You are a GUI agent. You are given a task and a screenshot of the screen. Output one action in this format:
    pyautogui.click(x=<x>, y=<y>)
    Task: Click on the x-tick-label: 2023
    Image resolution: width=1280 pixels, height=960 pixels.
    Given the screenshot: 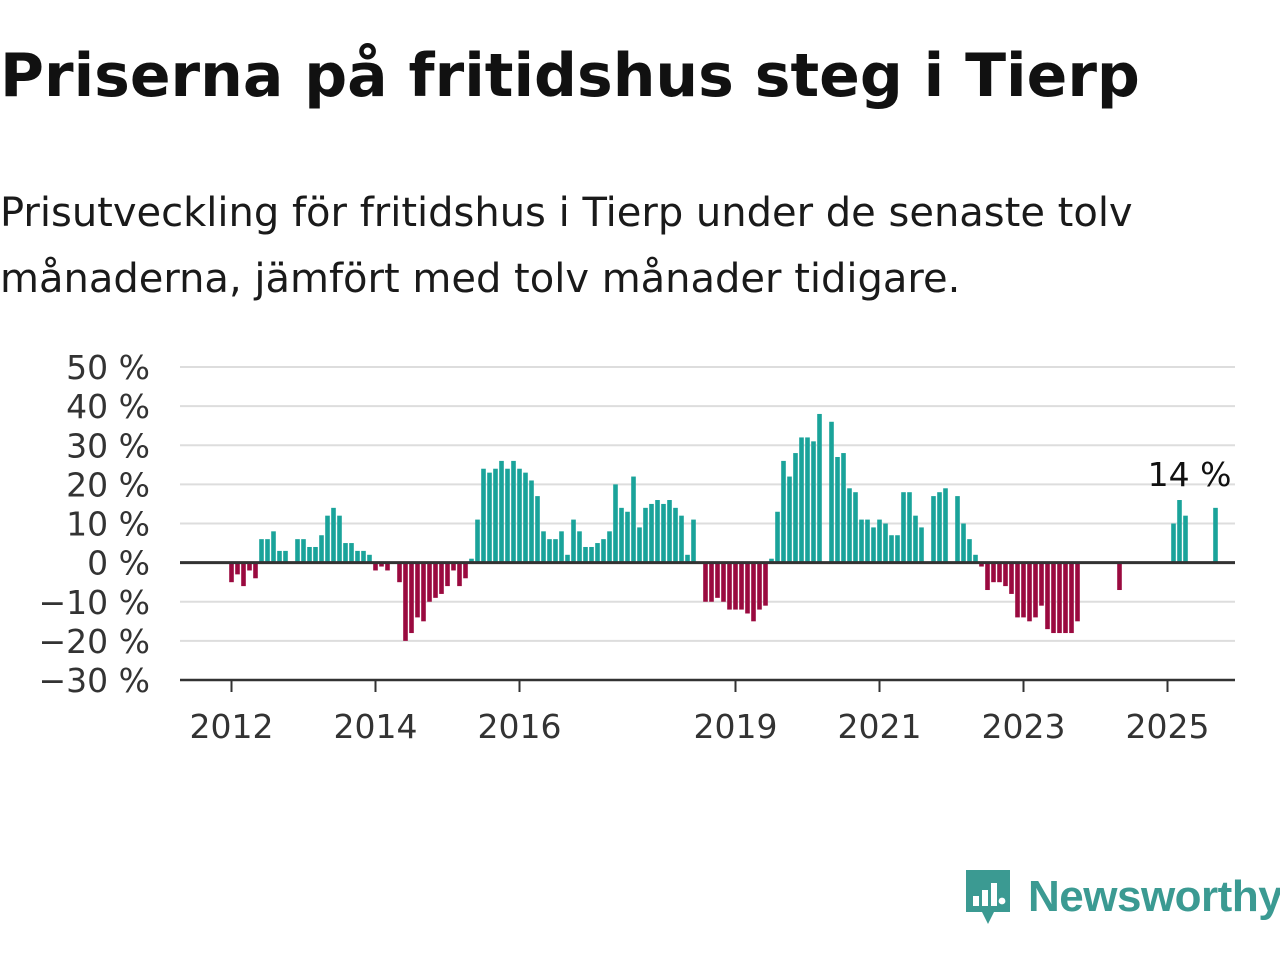 What is the action you would take?
    pyautogui.click(x=1024, y=726)
    